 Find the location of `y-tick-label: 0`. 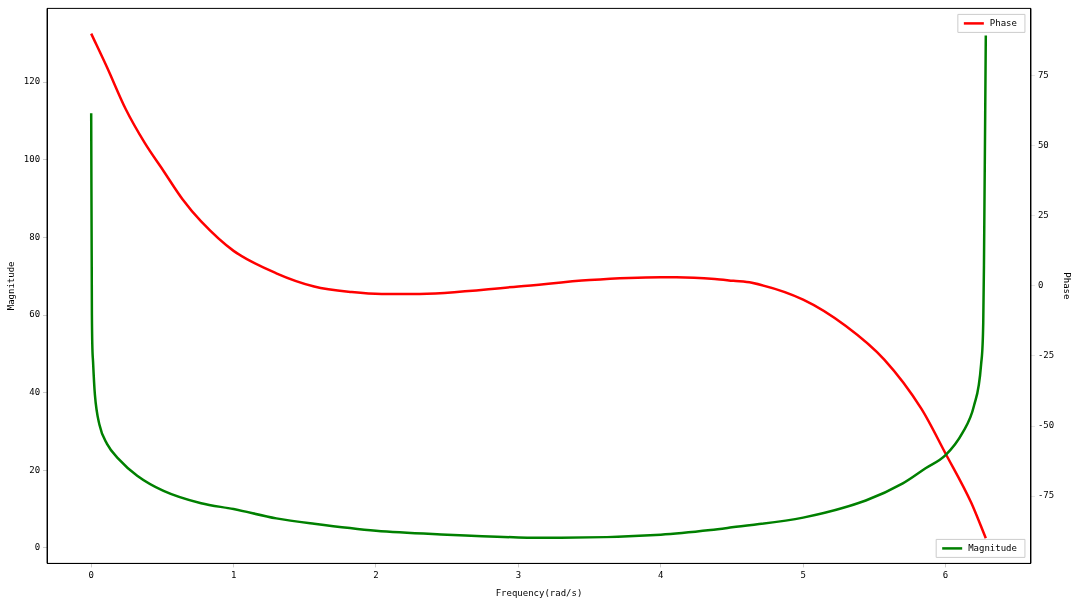

y-tick-label: 0 is located at coordinates (37, 547).